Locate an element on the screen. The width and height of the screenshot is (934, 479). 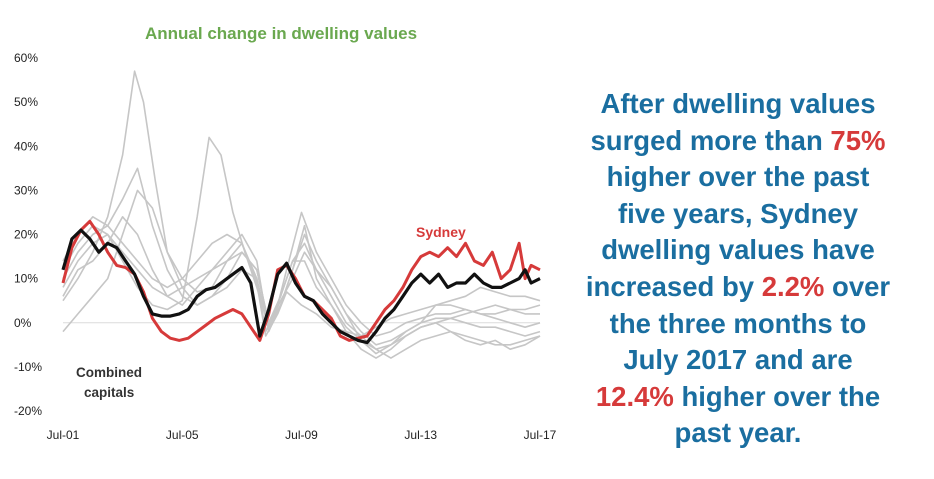
y-tick-label: 40% is located at coordinates (26, 146).